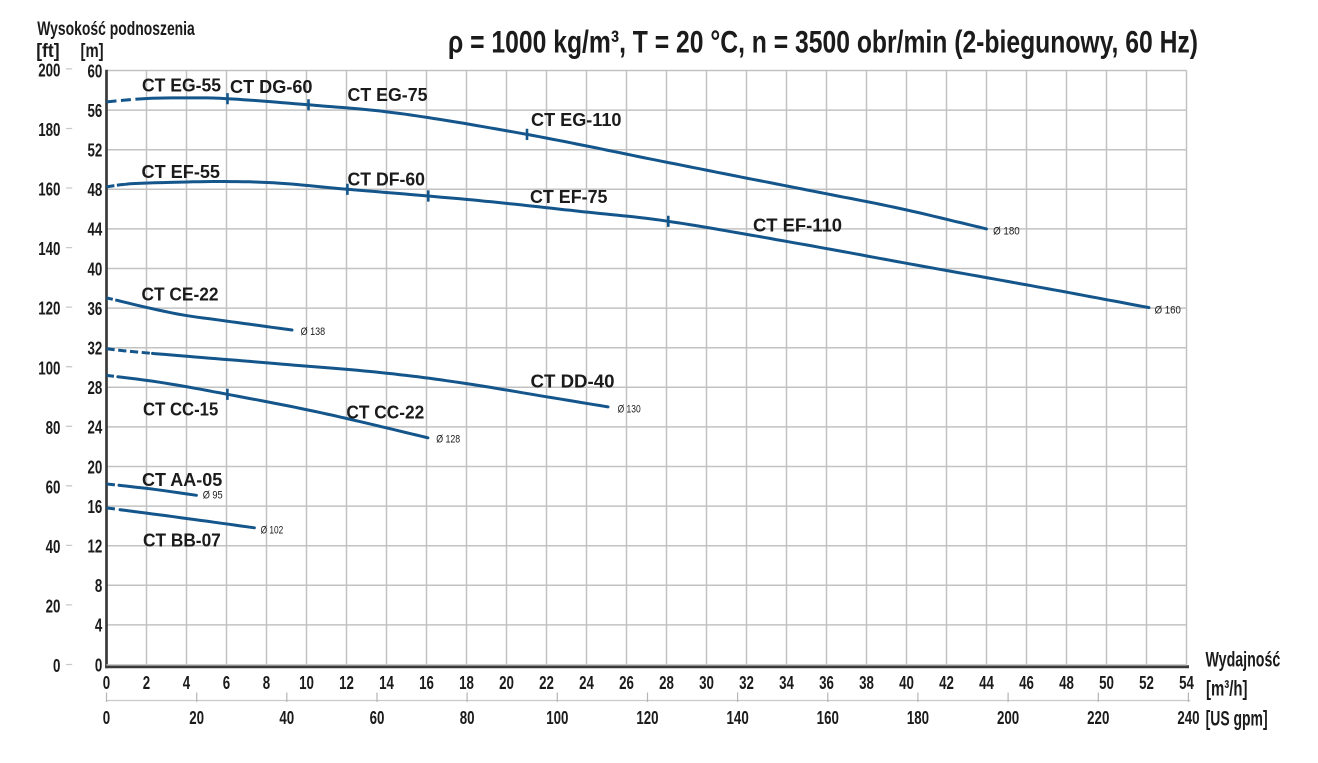  Describe the element at coordinates (47, 51) in the screenshot. I see `svg-text: [ft]` at that location.